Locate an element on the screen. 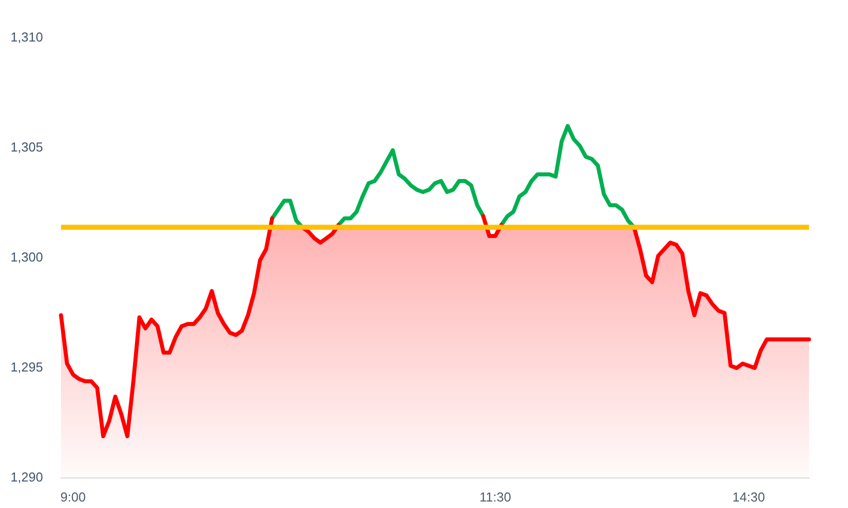 The image size is (848, 508). y-tick-label: 1,295 is located at coordinates (26, 367).